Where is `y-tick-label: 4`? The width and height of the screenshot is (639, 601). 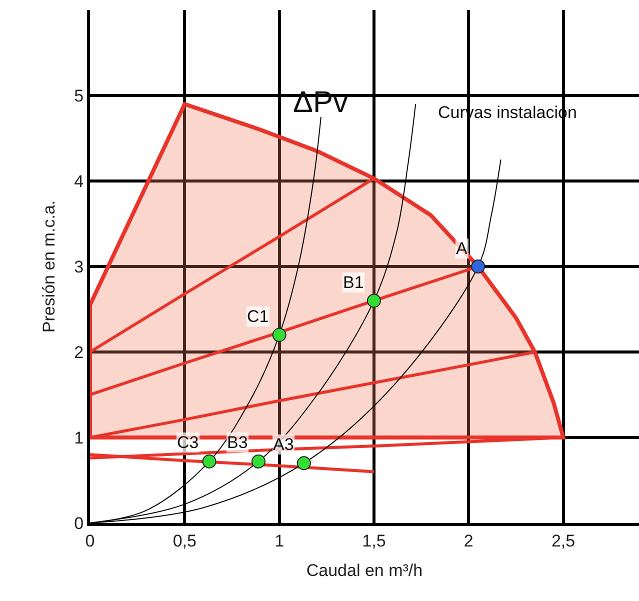
y-tick-label: 4 is located at coordinates (79, 181).